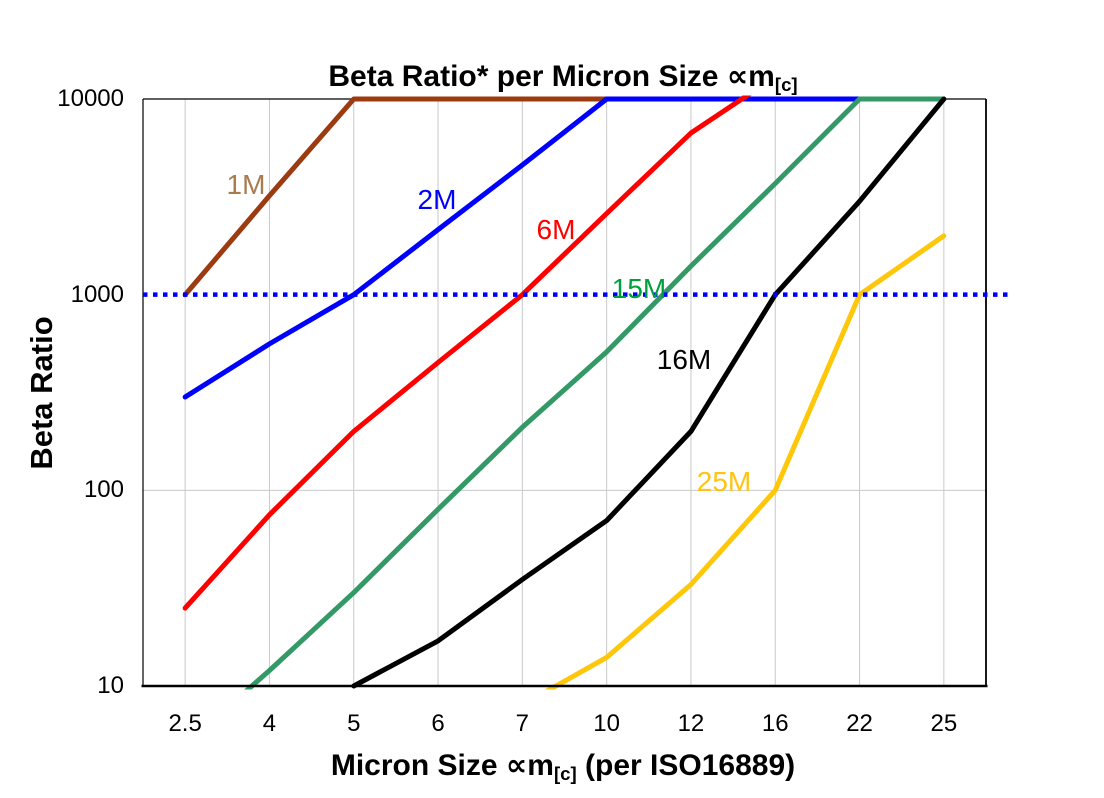 The width and height of the screenshot is (1104, 798). What do you see at coordinates (750, 76) in the screenshot?
I see `micron-symbol: ∝m` at bounding box center [750, 76].